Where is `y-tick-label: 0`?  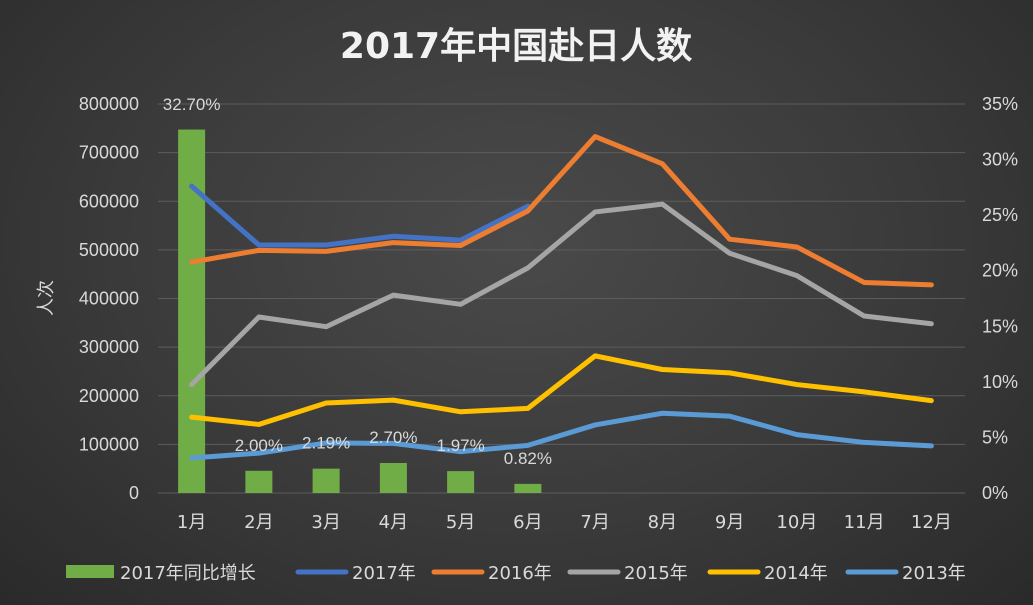 y-tick-label: 0 is located at coordinates (134, 493).